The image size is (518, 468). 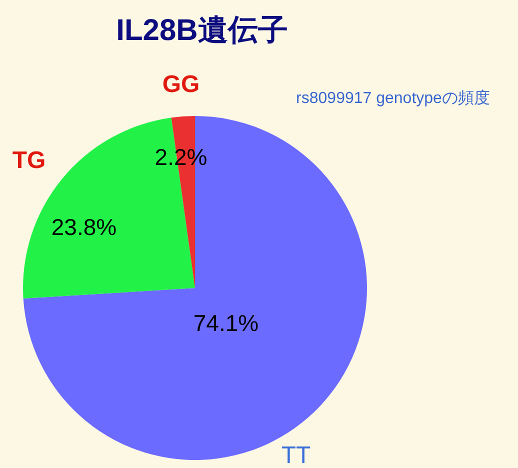 What do you see at coordinates (181, 84) in the screenshot?
I see `category-label: GG` at bounding box center [181, 84].